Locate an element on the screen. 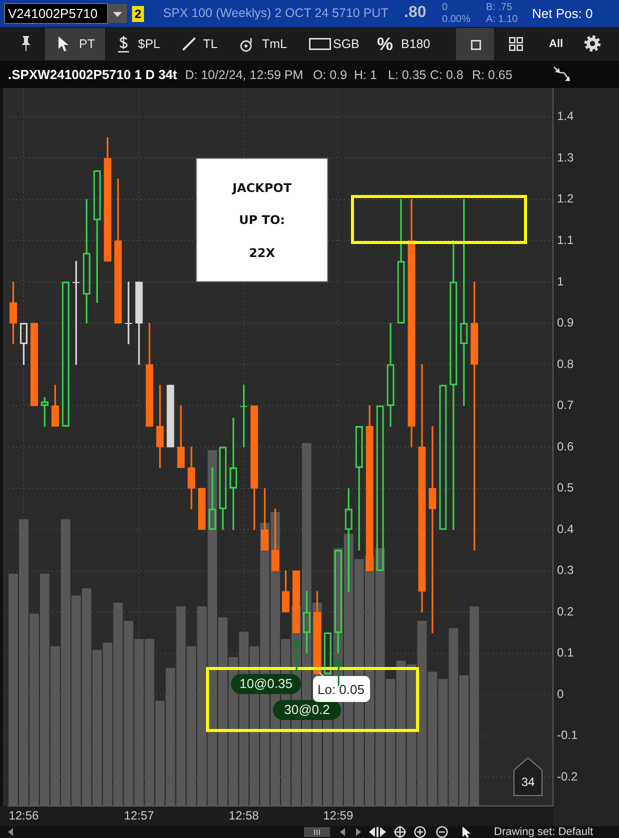 Image resolution: width=619 pixels, height=838 pixels. y-tick-label: 1 is located at coordinates (560, 281).